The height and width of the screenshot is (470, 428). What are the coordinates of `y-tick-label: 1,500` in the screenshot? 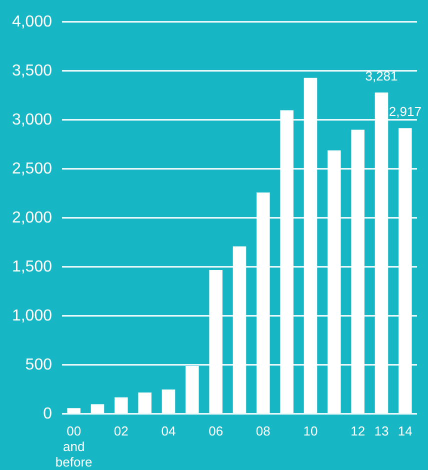 It's located at (32, 267).